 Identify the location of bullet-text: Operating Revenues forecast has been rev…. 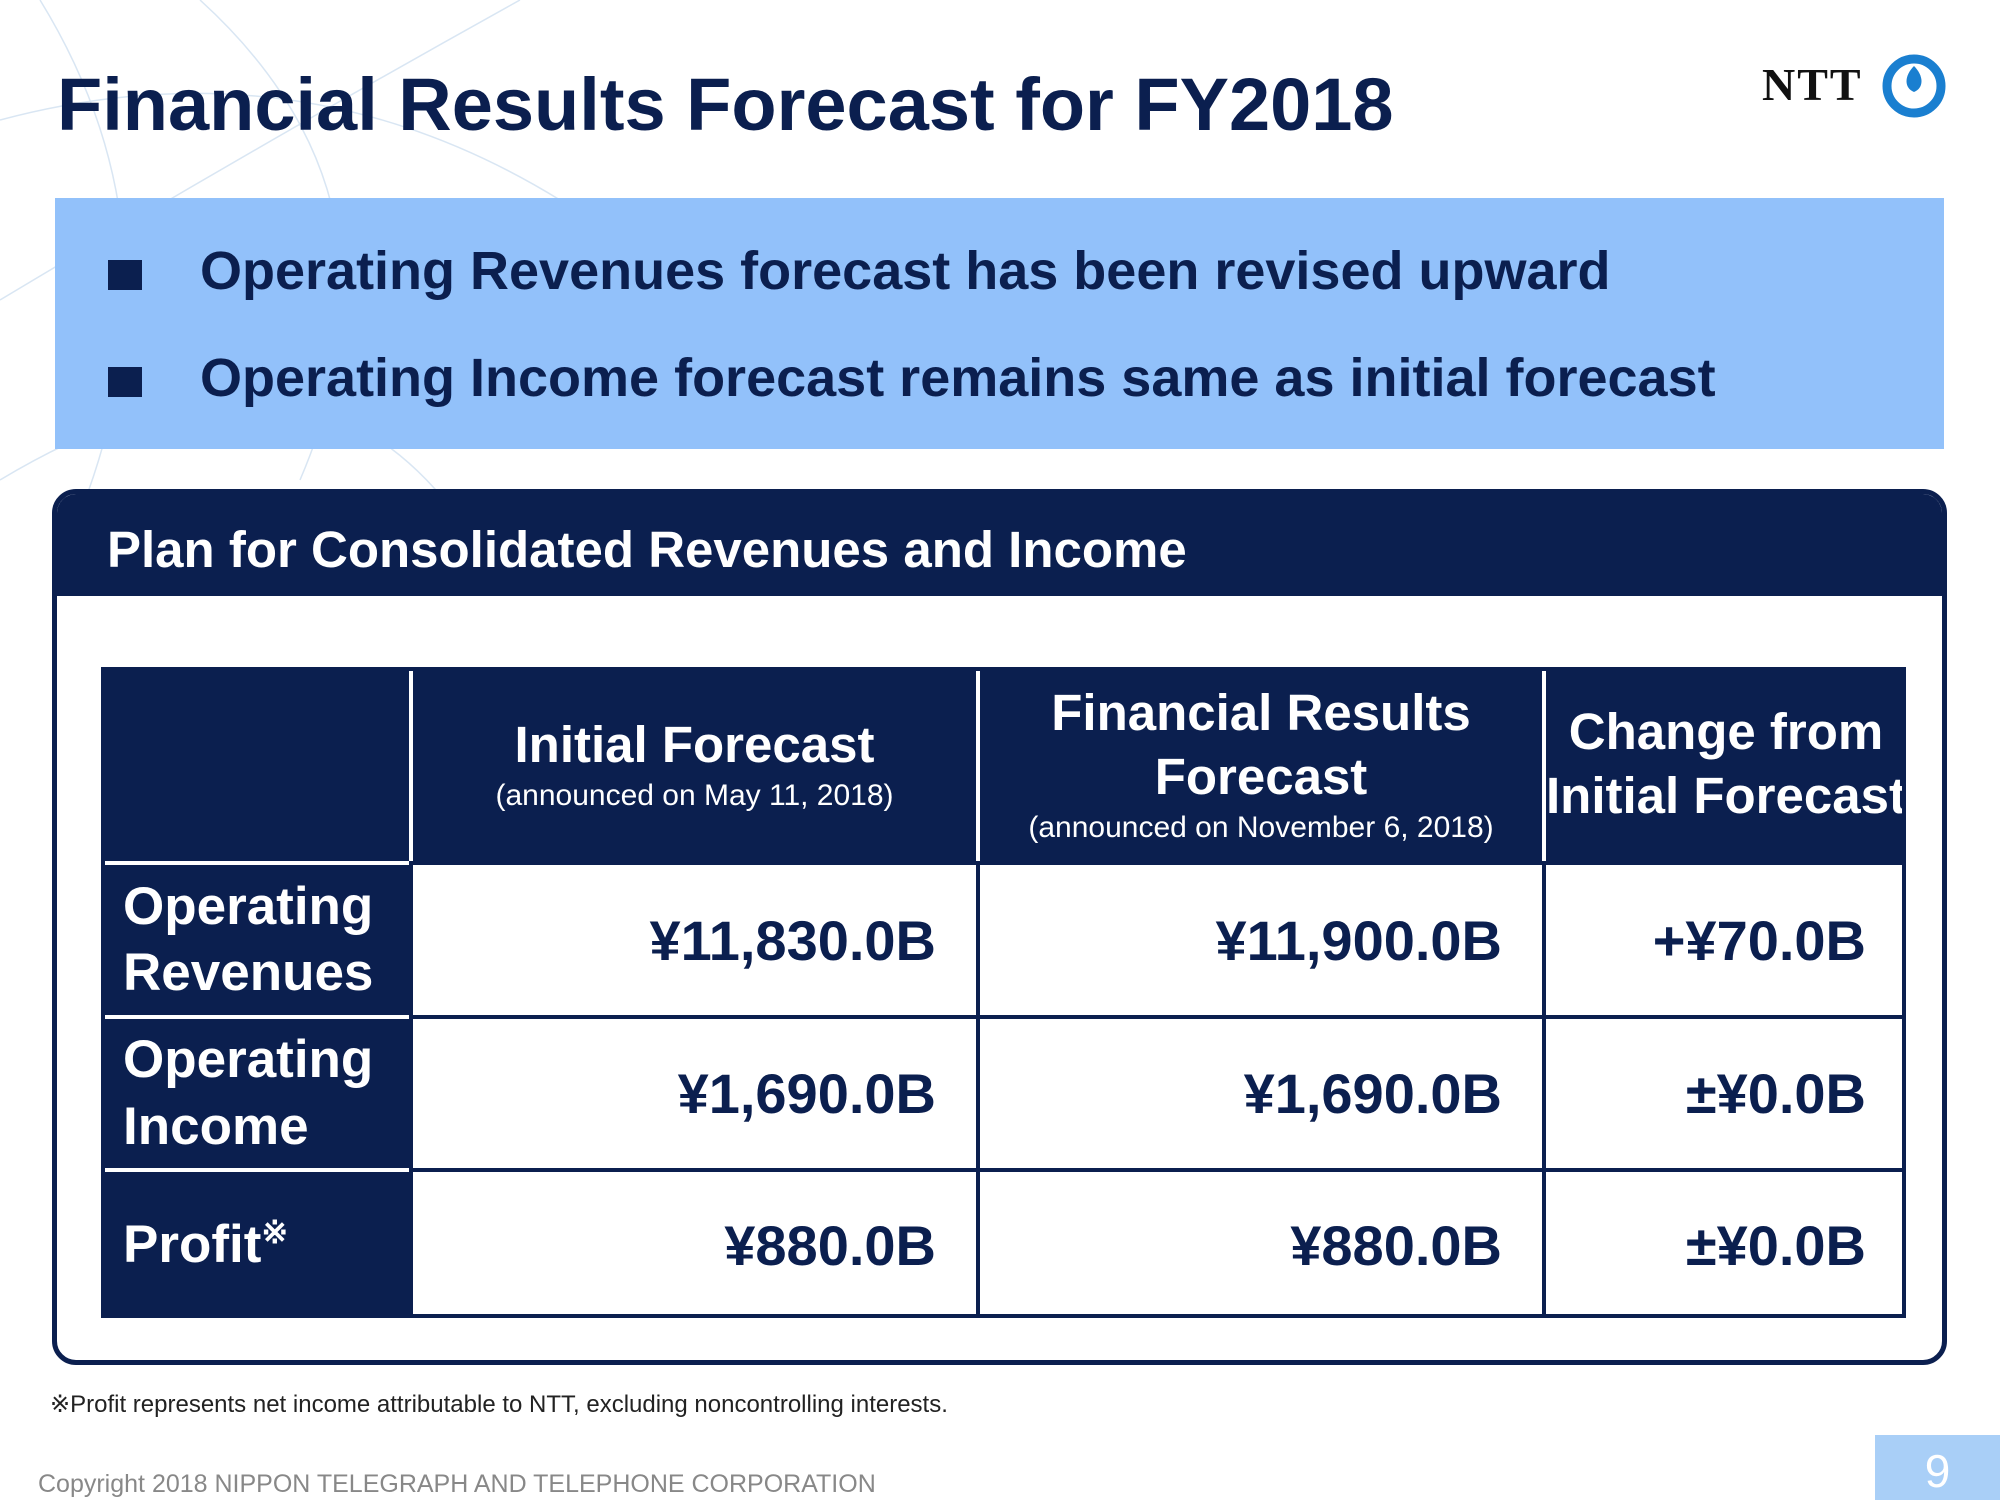
(905, 271).